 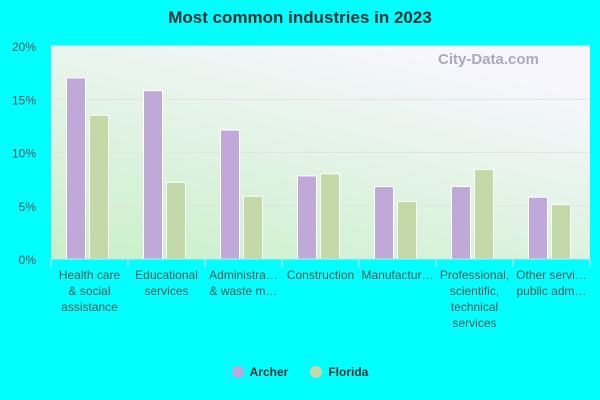 I want to click on y-tick-label: 20%, so click(x=24, y=47).